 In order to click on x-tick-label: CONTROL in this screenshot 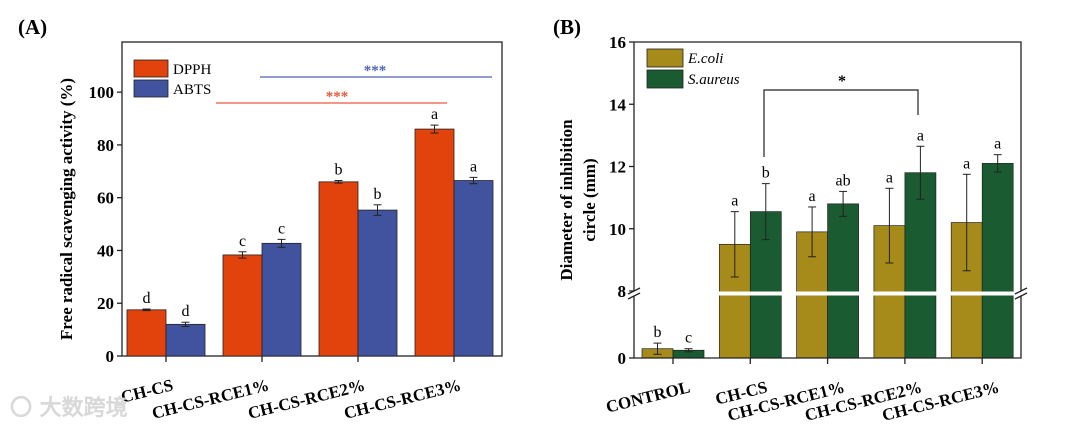, I will do `click(648, 396)`.